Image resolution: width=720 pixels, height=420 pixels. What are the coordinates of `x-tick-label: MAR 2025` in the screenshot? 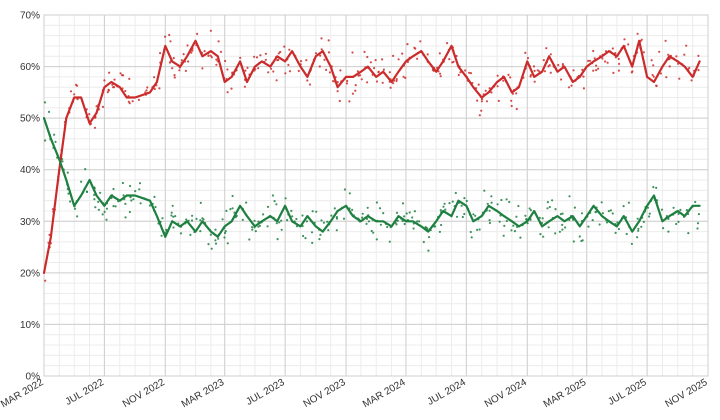 It's located at (565, 393).